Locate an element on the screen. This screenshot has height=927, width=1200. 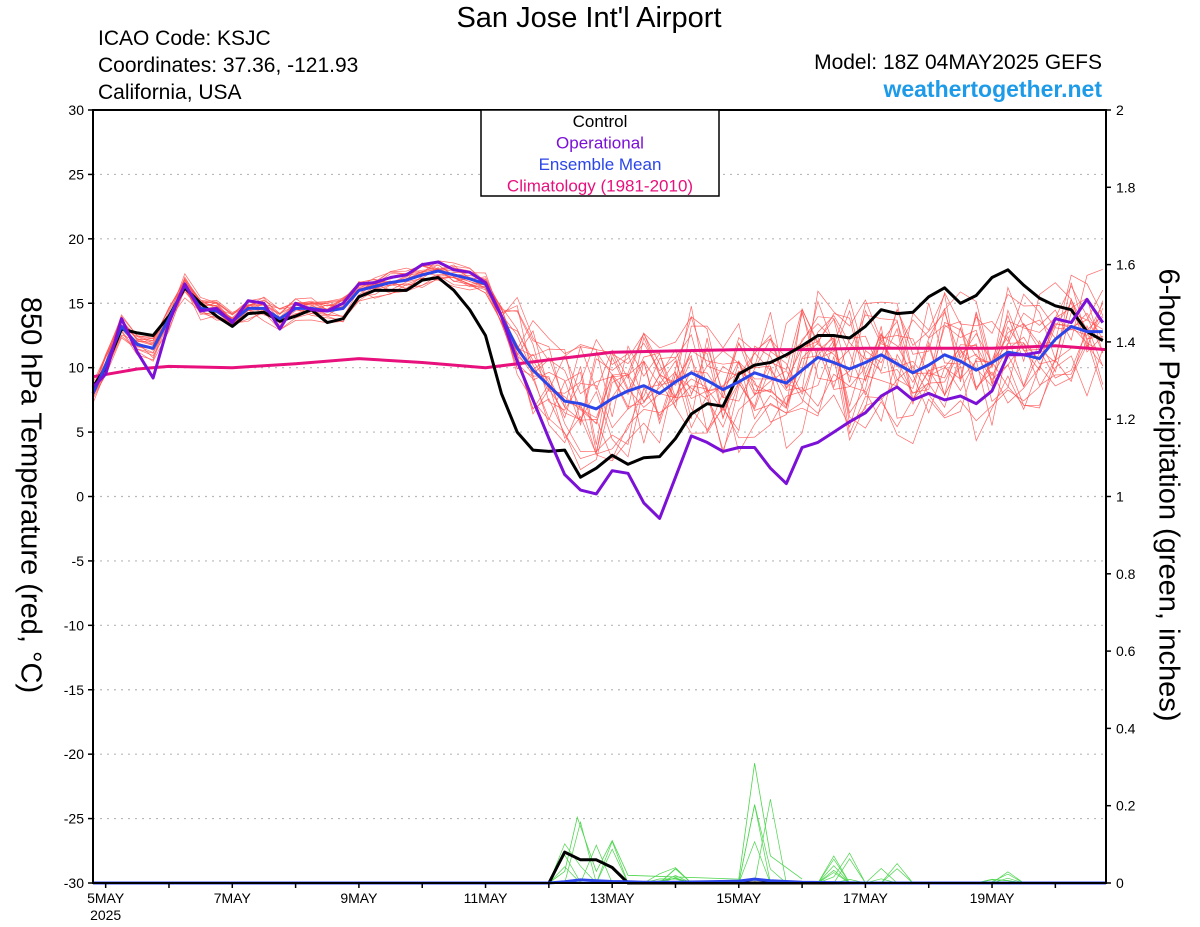
x-tick-label: 11MAY is located at coordinates (486, 898).